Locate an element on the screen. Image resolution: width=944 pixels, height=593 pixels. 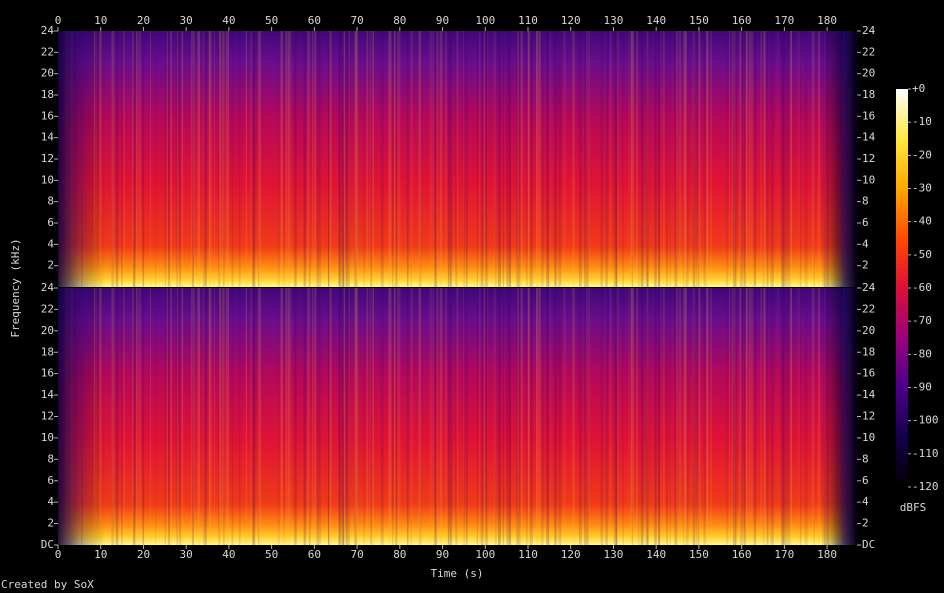
x-tick-label: 90 is located at coordinates (442, 20).